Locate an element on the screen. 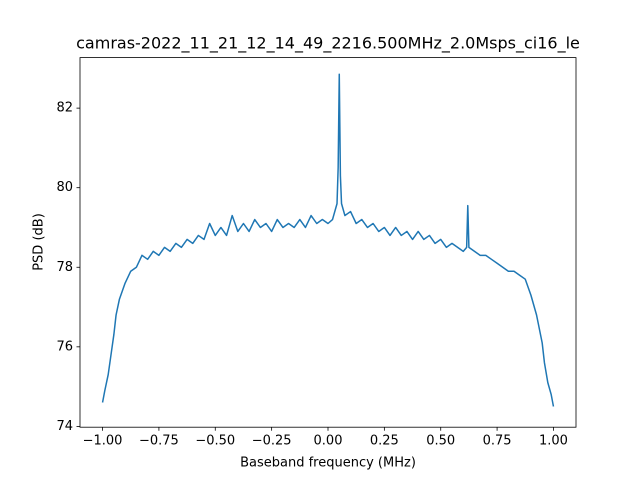  x-tick-label: 0.00 is located at coordinates (328, 441).